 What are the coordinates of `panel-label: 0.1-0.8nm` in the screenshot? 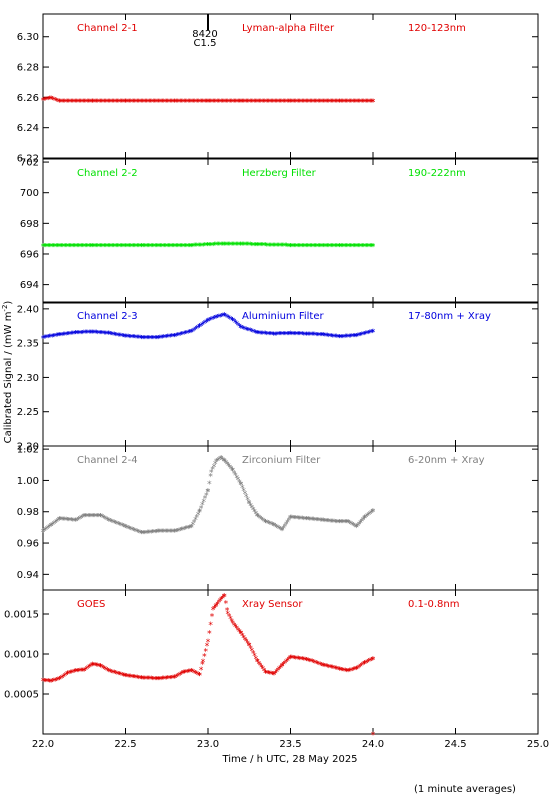 It's located at (434, 604).